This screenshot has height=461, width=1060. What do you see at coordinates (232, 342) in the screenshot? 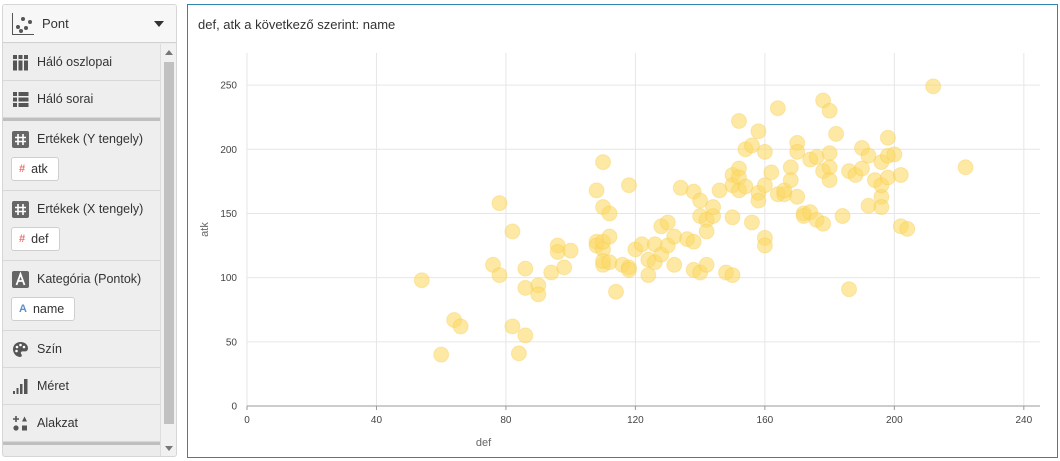
I see `y-tick-label: 50` at bounding box center [232, 342].